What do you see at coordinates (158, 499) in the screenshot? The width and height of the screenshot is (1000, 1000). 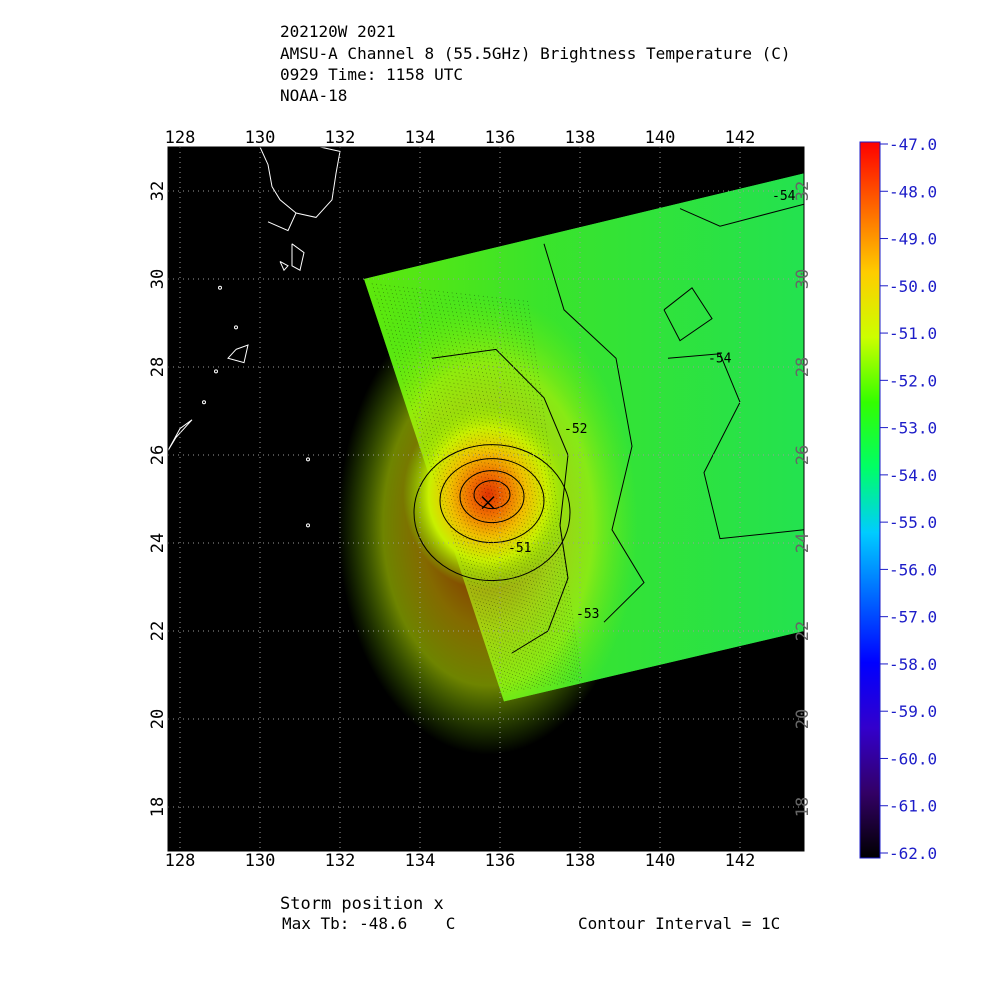 I see `y-axis-left: 18 20 22 24 26 28 30 32` at bounding box center [158, 499].